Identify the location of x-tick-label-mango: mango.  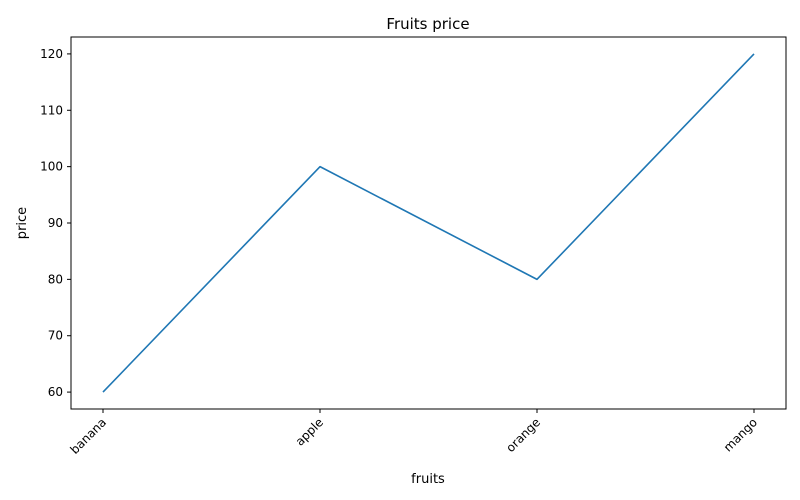
(740, 434).